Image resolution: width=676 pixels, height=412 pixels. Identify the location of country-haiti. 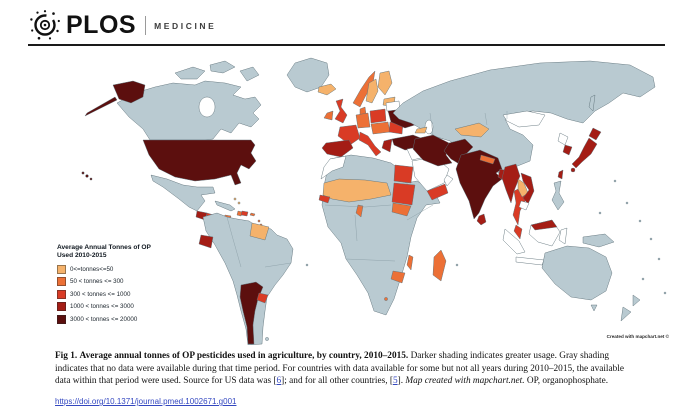
(239, 213).